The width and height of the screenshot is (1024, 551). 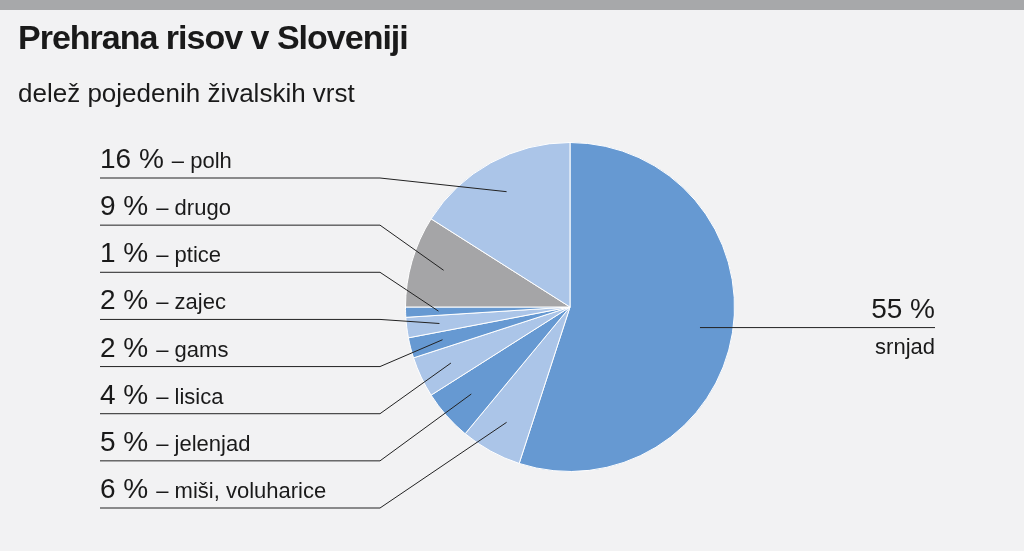 What do you see at coordinates (124, 206) in the screenshot?
I see `data-label: 9 %` at bounding box center [124, 206].